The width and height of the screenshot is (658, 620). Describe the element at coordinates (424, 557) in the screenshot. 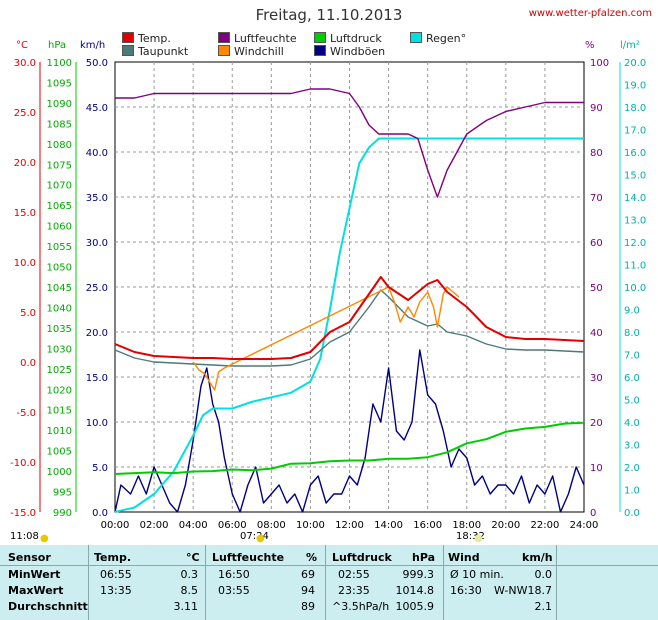

I see `header-press-unit: hPa` at that location.